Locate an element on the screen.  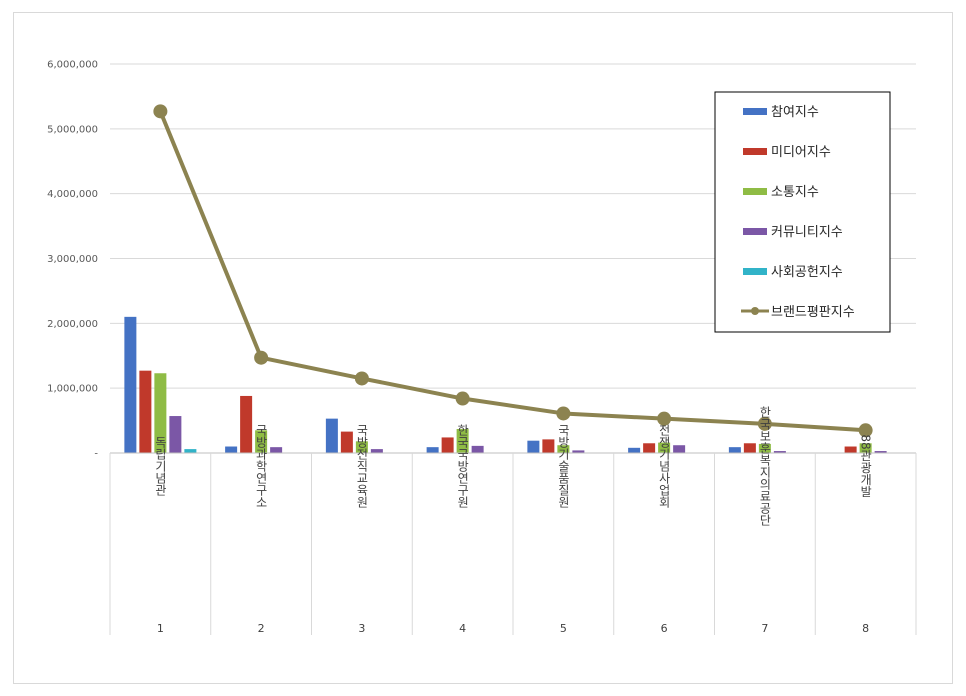
category-label: 88관광개발 is located at coordinates (866, 465).